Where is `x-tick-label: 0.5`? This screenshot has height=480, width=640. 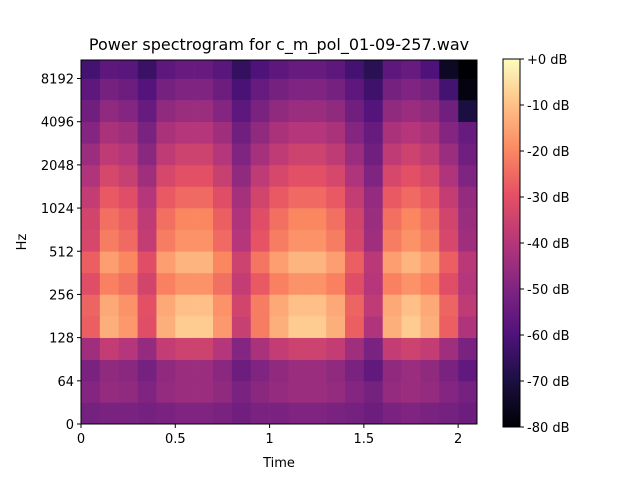
x-tick-label: 0.5 is located at coordinates (175, 439).